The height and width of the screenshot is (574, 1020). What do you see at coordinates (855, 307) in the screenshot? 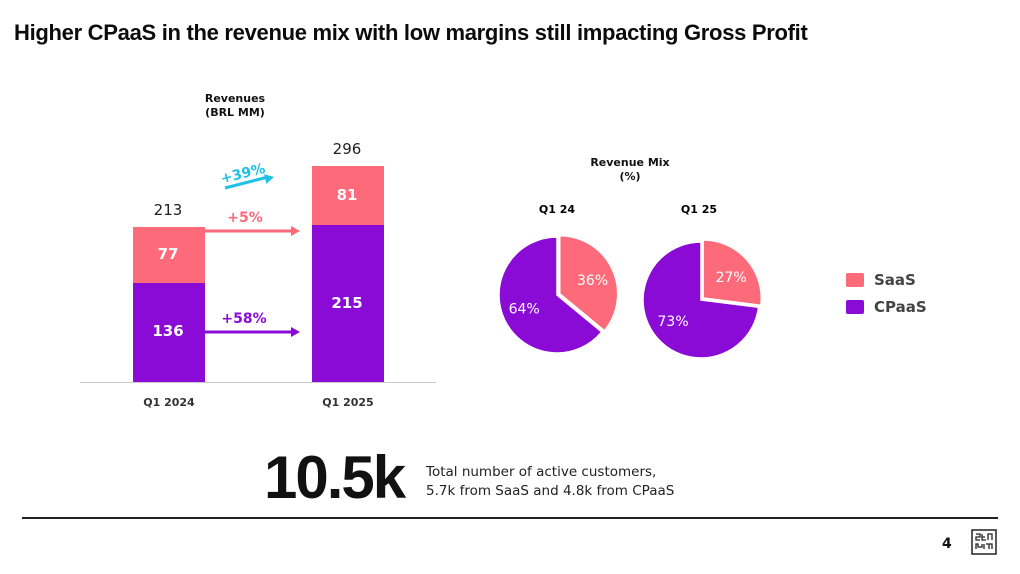
I see `legend-swatch-cpaas` at bounding box center [855, 307].